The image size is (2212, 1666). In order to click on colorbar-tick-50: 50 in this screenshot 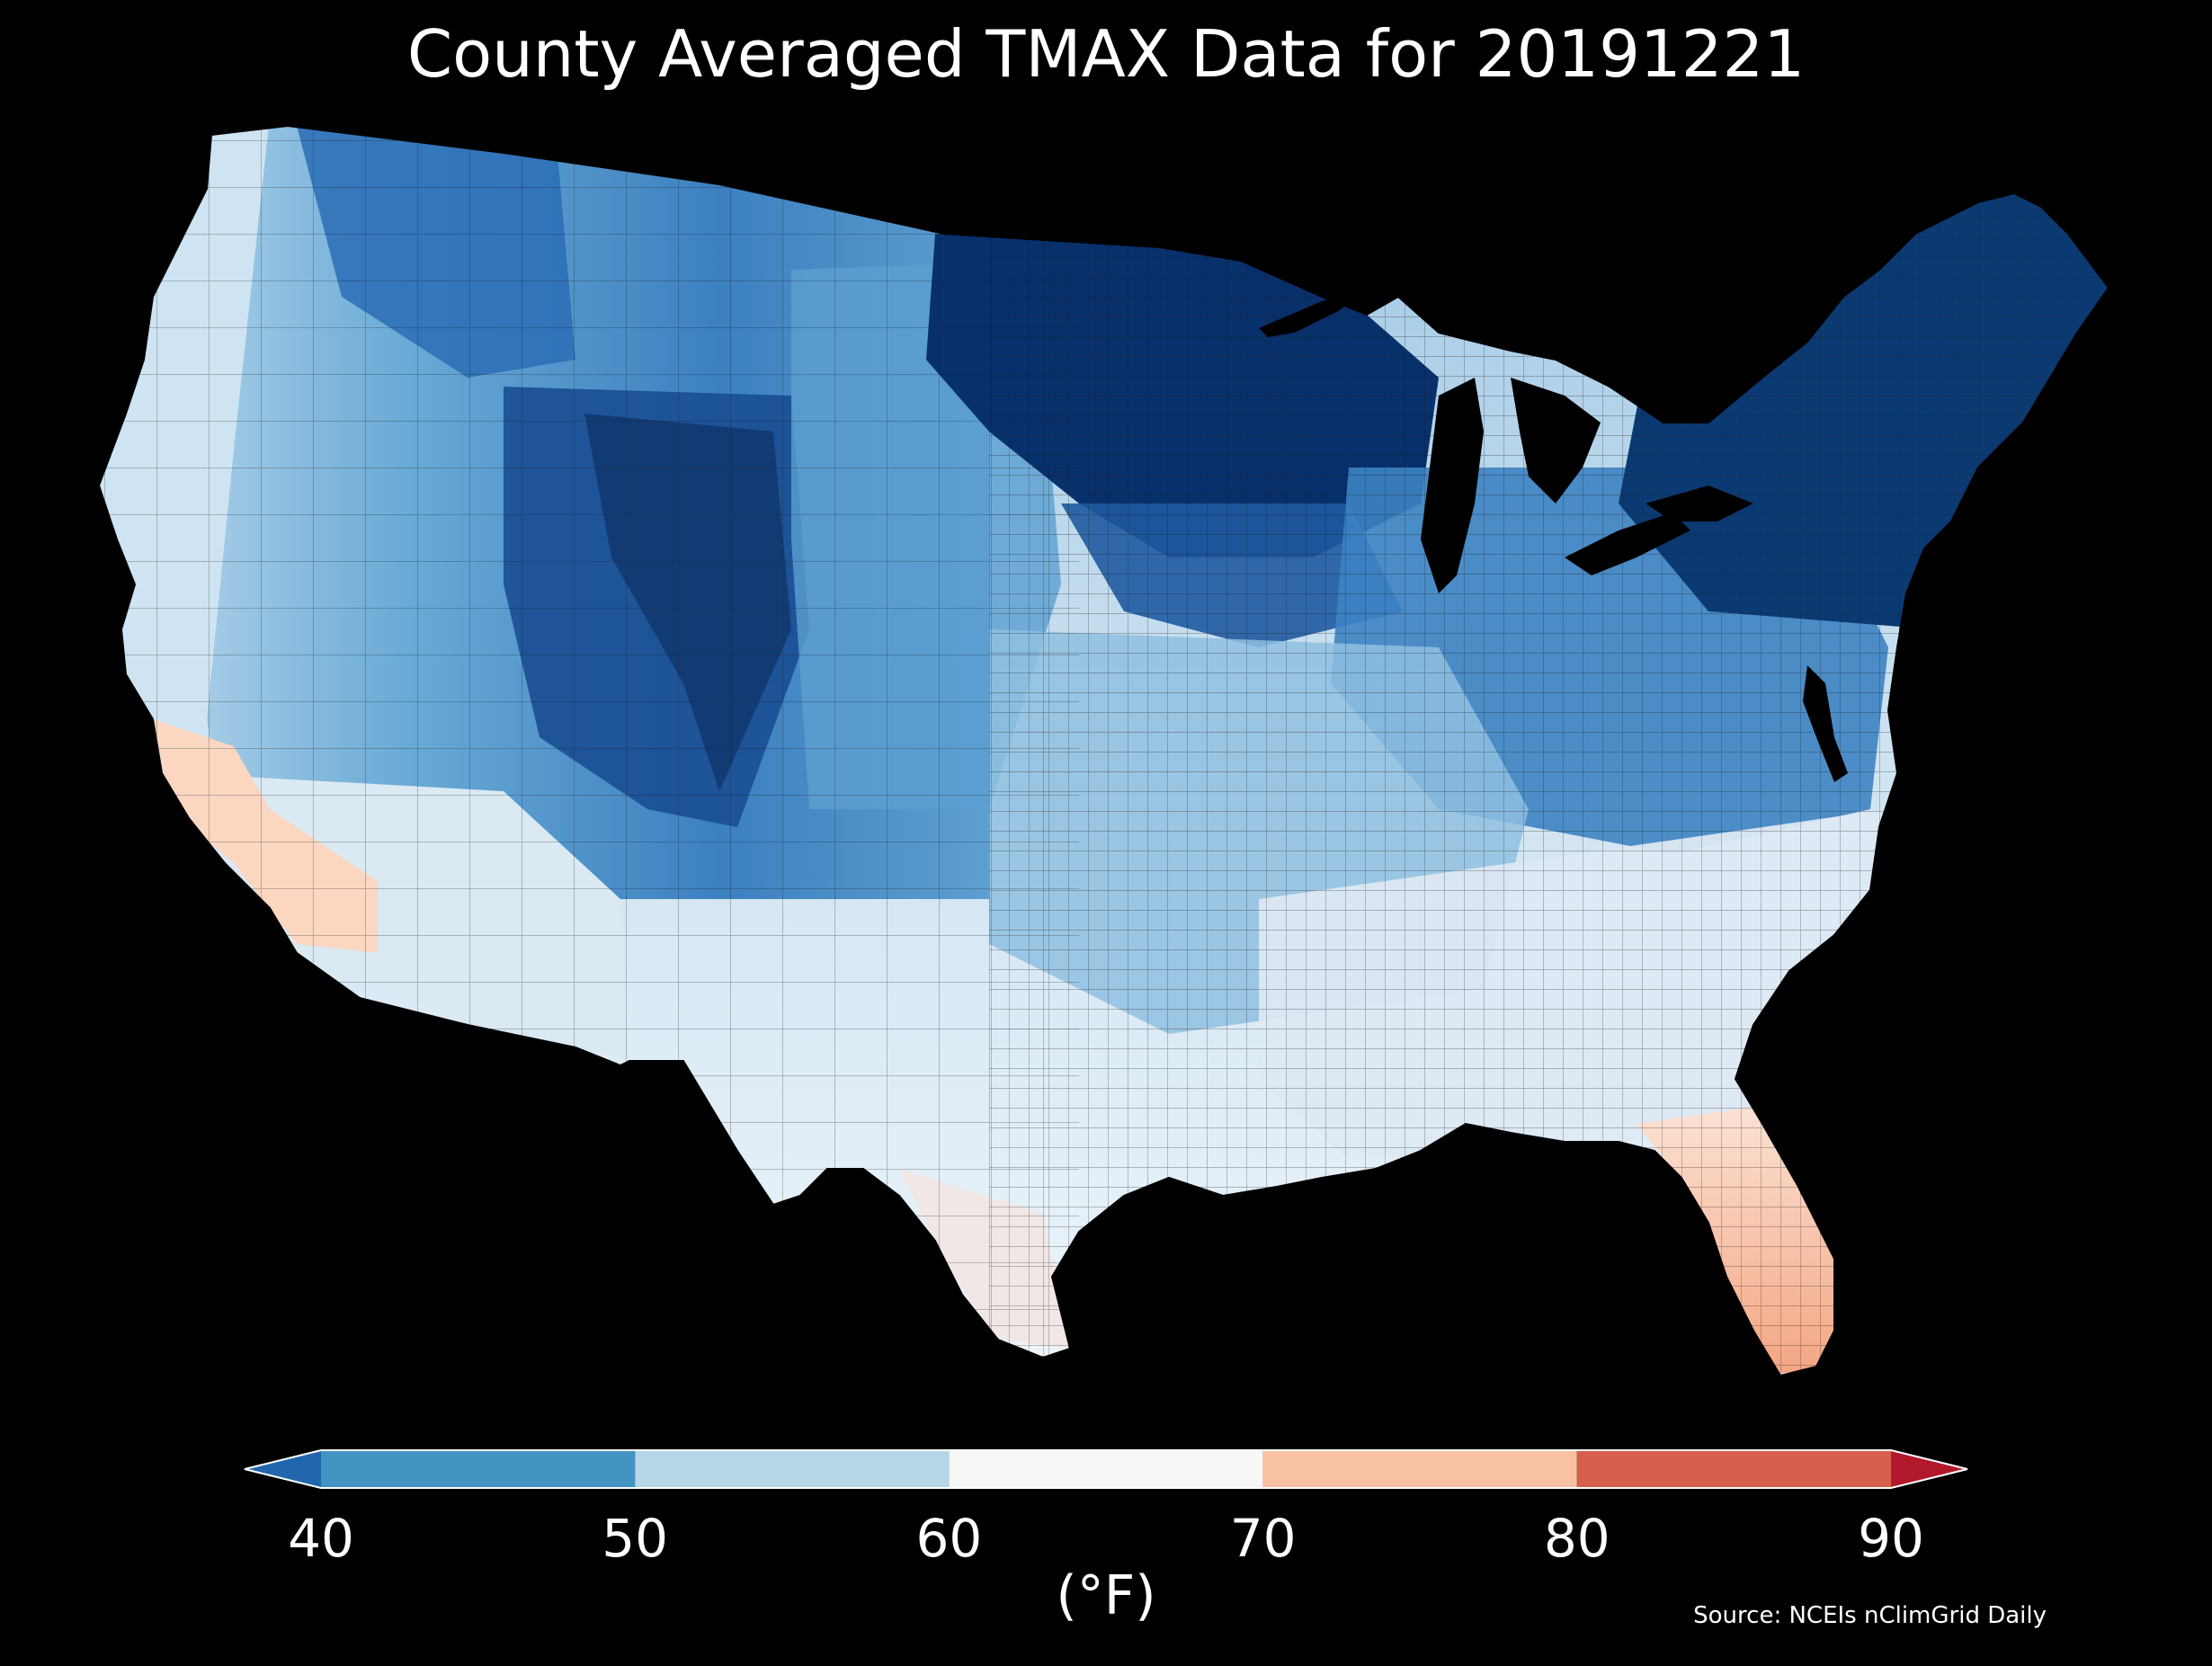, I will do `click(635, 1538)`.